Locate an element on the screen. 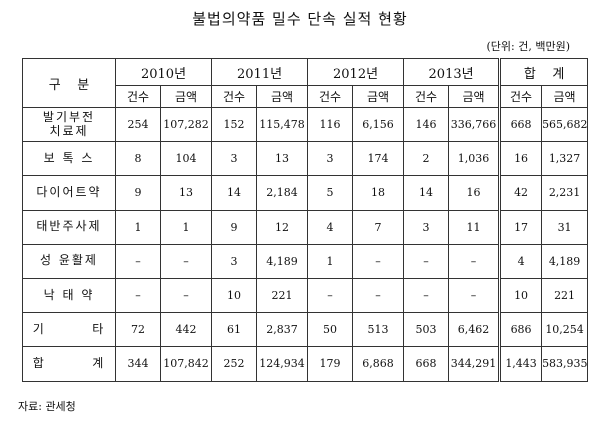 This screenshot has height=422, width=600. amount-cell: 336,766 is located at coordinates (474, 124).